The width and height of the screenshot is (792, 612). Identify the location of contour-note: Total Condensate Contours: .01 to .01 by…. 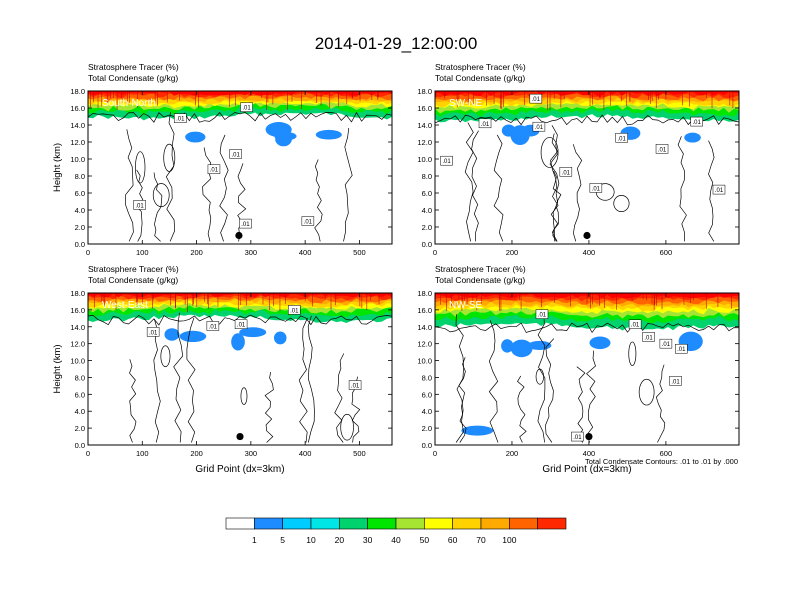
(661, 461).